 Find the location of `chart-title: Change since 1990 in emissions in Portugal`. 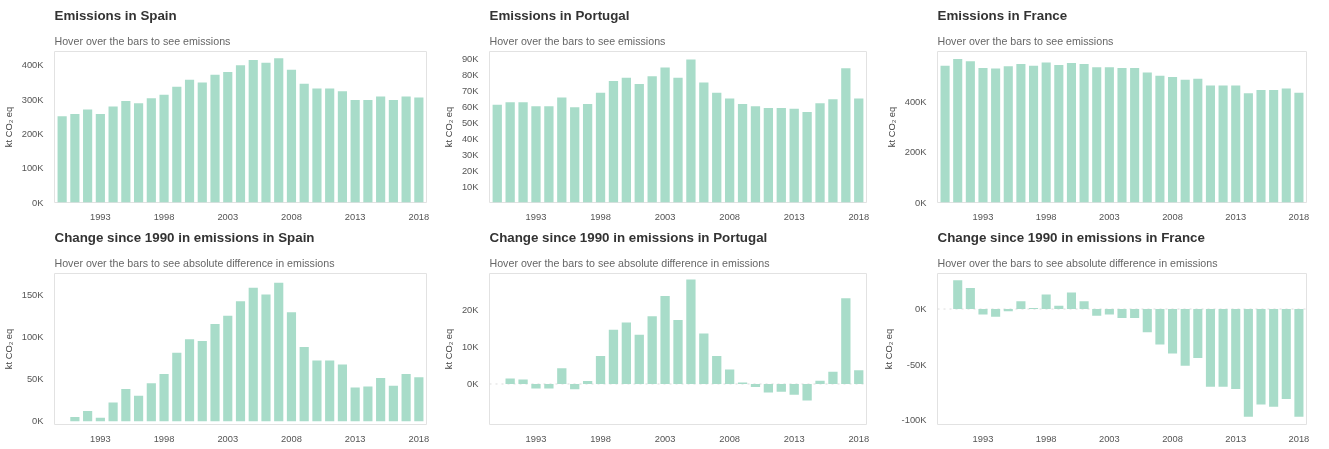

chart-title: Change since 1990 in emissions in Portugal is located at coordinates (628, 237).